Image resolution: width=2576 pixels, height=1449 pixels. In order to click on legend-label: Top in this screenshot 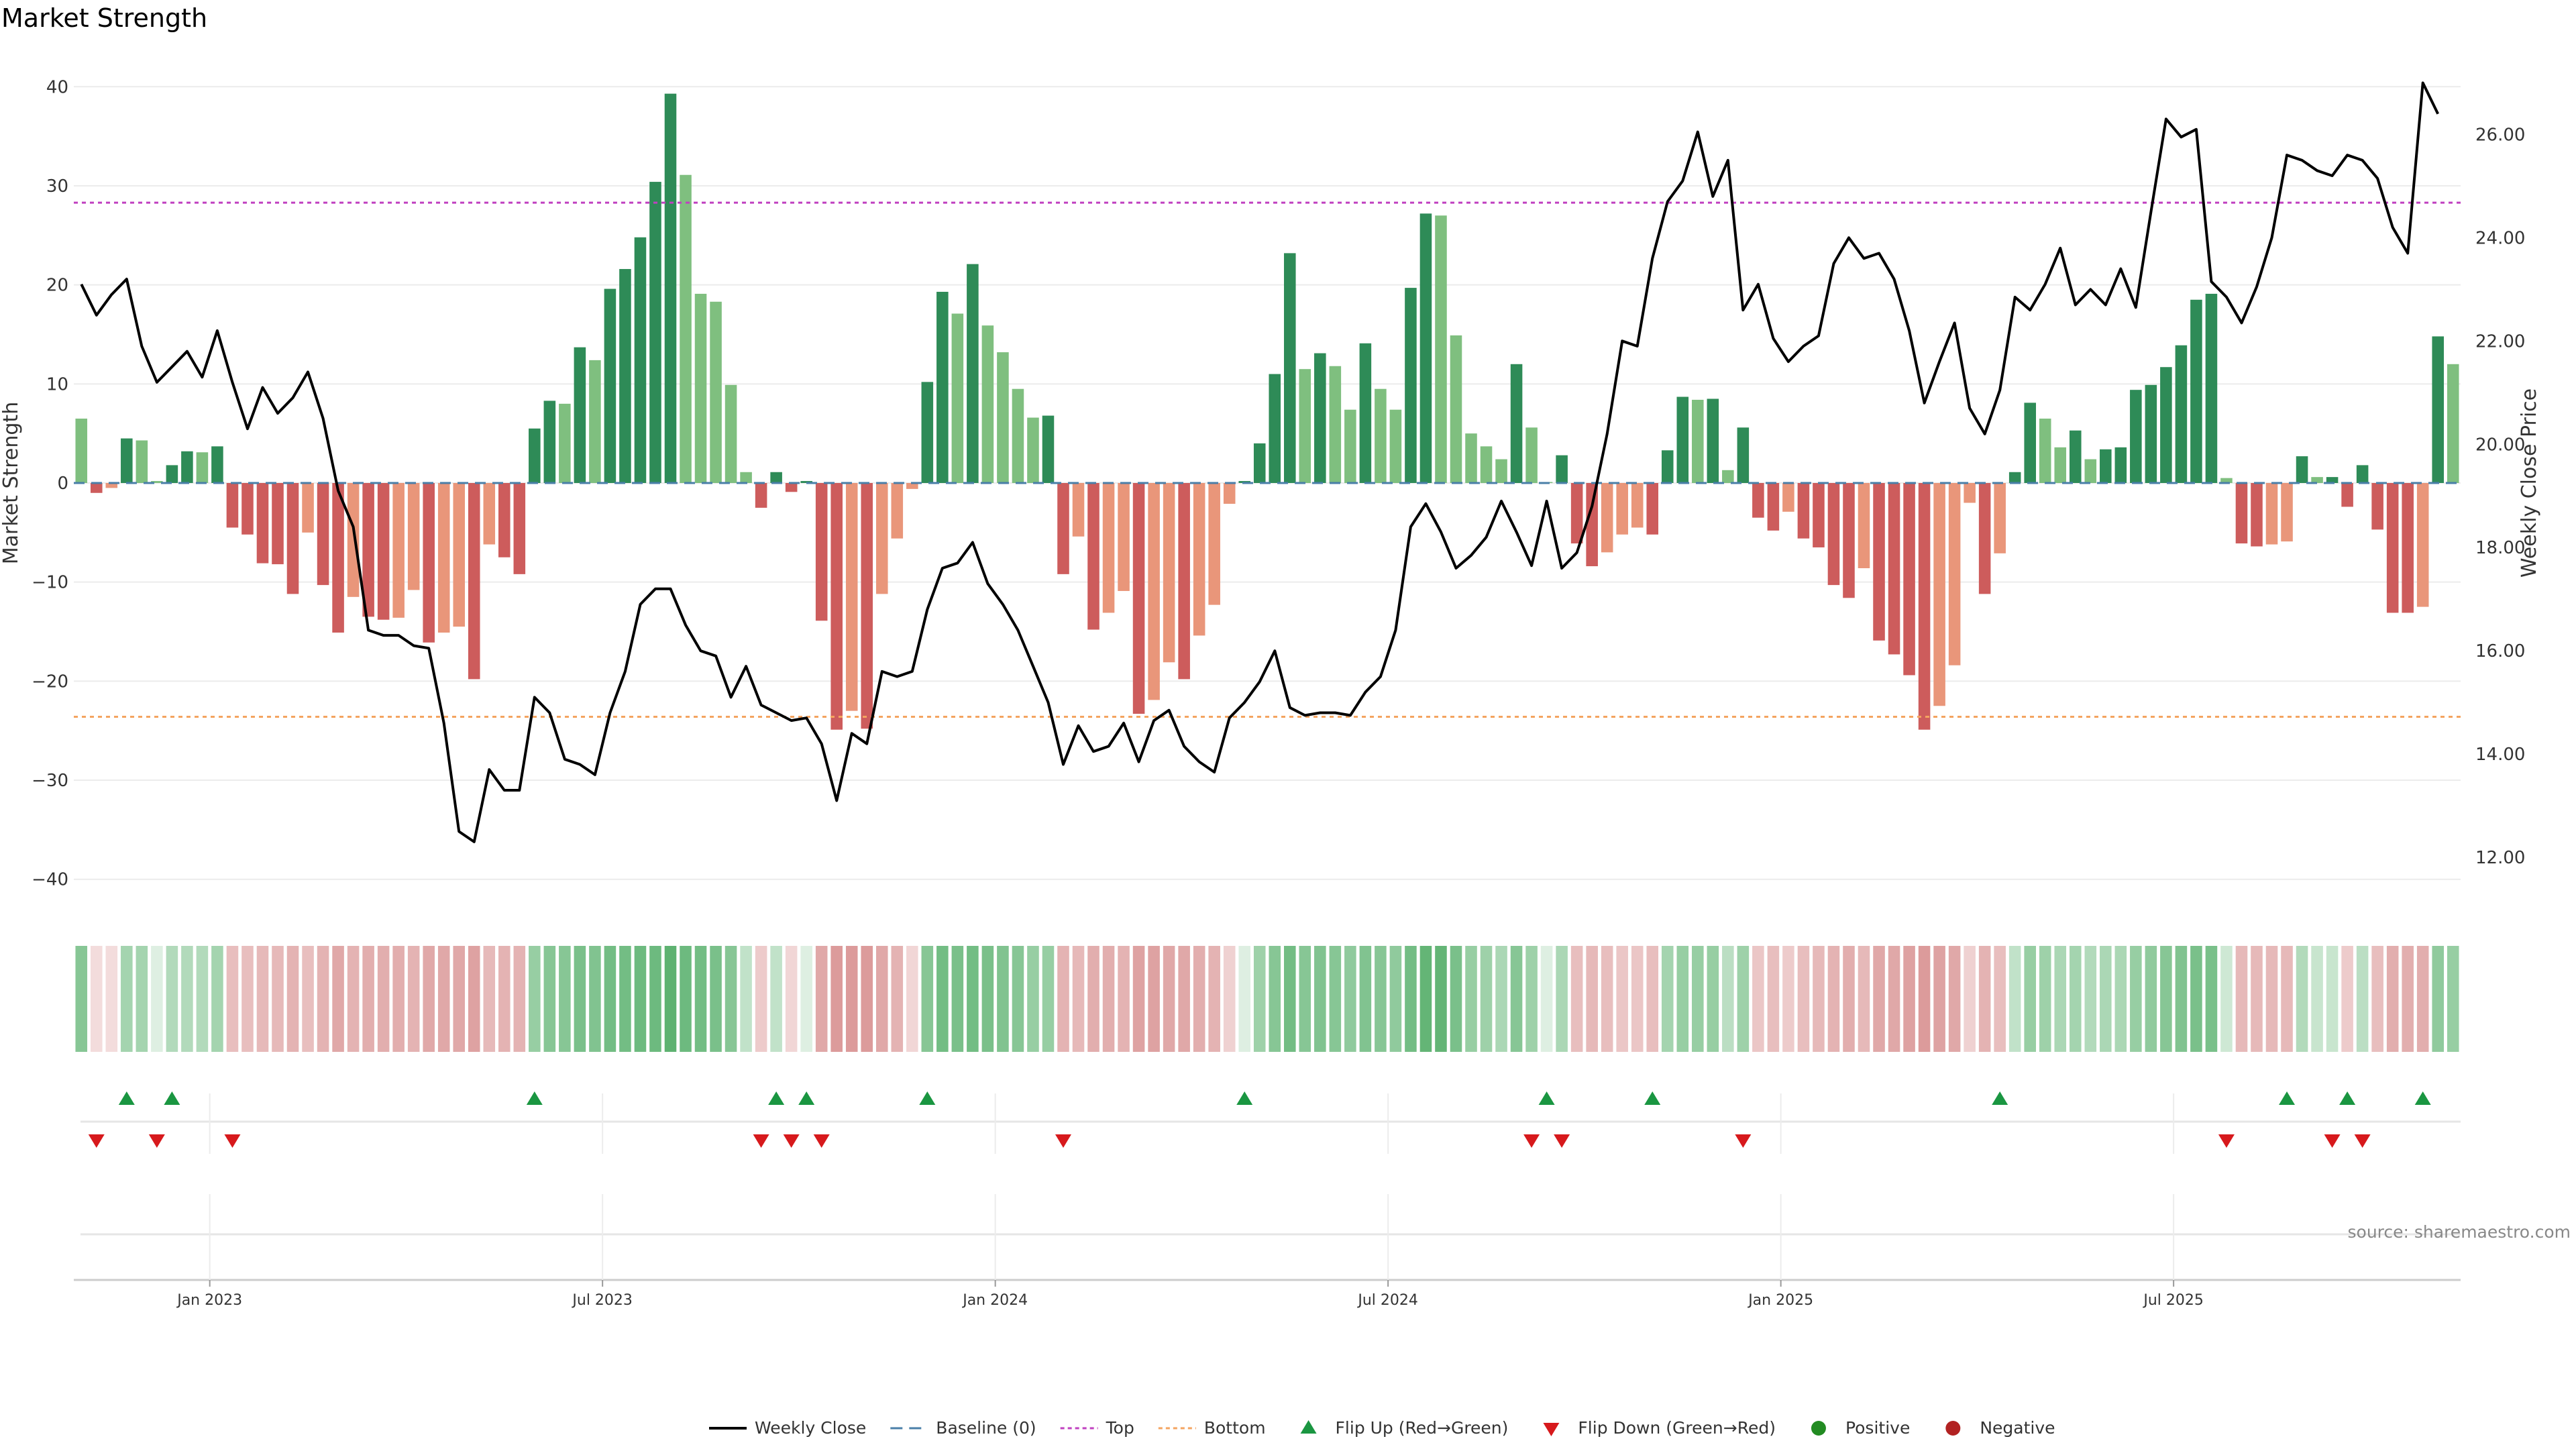, I will do `click(1120, 1428)`.